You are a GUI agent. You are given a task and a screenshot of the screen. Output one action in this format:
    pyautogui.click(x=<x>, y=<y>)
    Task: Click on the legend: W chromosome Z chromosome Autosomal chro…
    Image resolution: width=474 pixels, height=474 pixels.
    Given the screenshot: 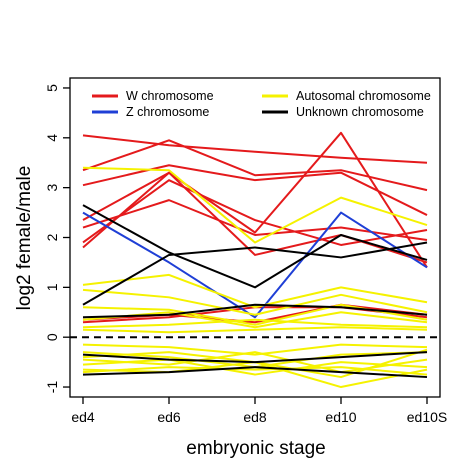 What is the action you would take?
    pyautogui.click(x=261, y=104)
    